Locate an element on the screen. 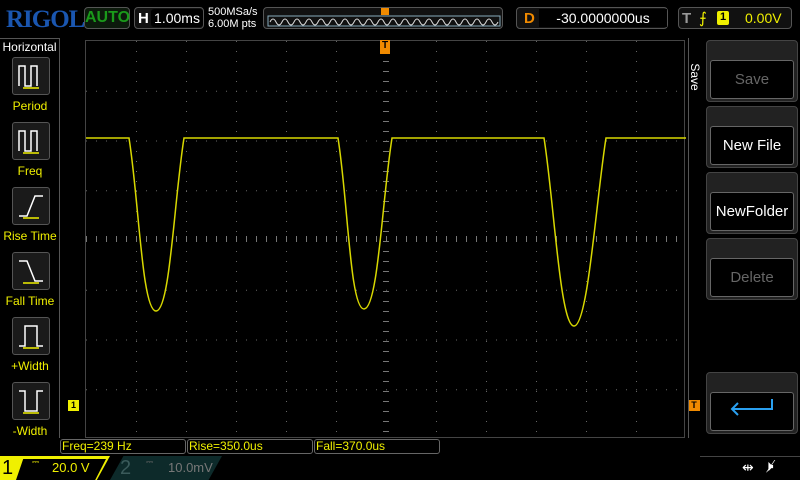 This screenshot has height=480, width=800. period-icon is located at coordinates (28, 77).